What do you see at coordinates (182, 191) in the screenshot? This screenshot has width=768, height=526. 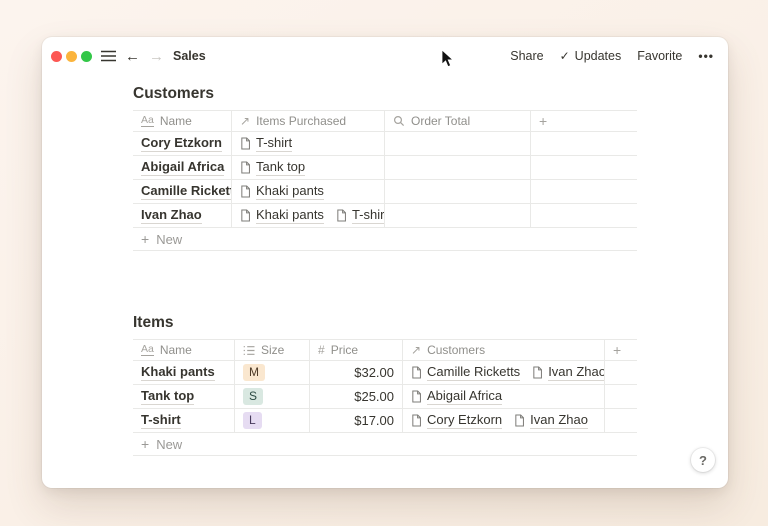 I see `cell-name: Camille Ricketts` at bounding box center [182, 191].